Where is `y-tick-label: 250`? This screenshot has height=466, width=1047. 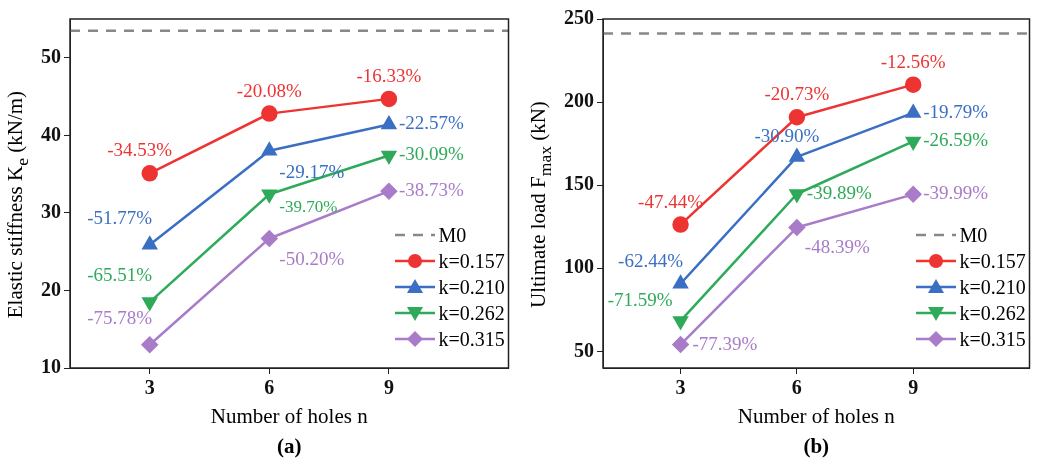 y-tick-label: 250 is located at coordinates (579, 17).